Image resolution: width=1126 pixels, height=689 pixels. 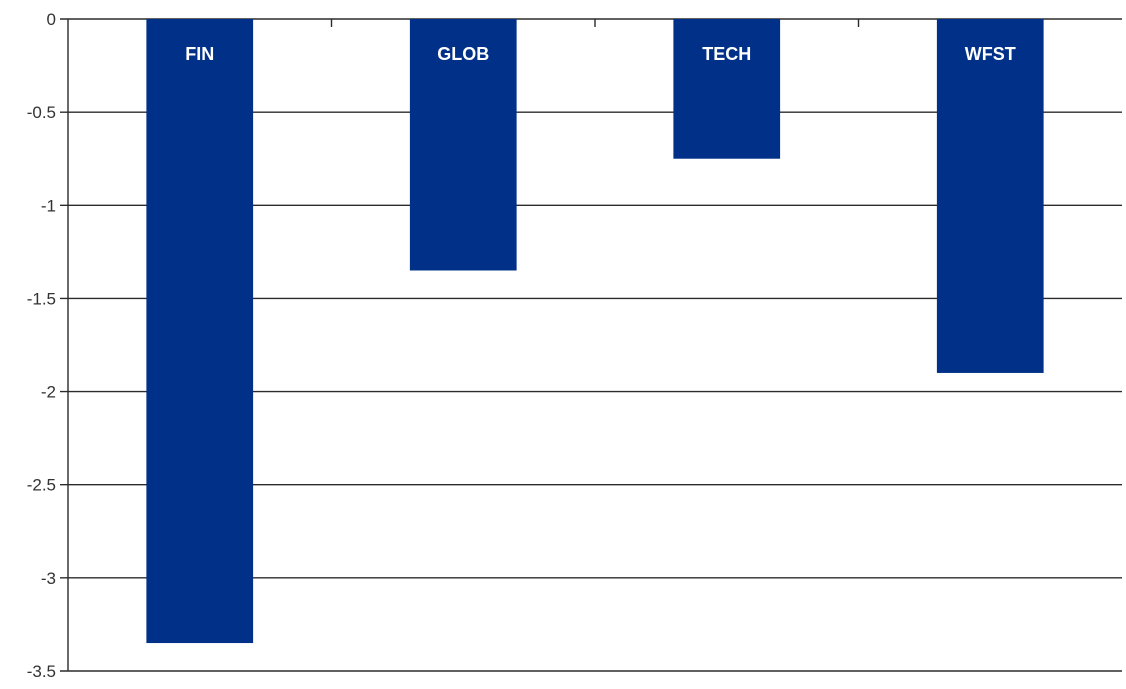 What do you see at coordinates (990, 196) in the screenshot?
I see `bar-wfst` at bounding box center [990, 196].